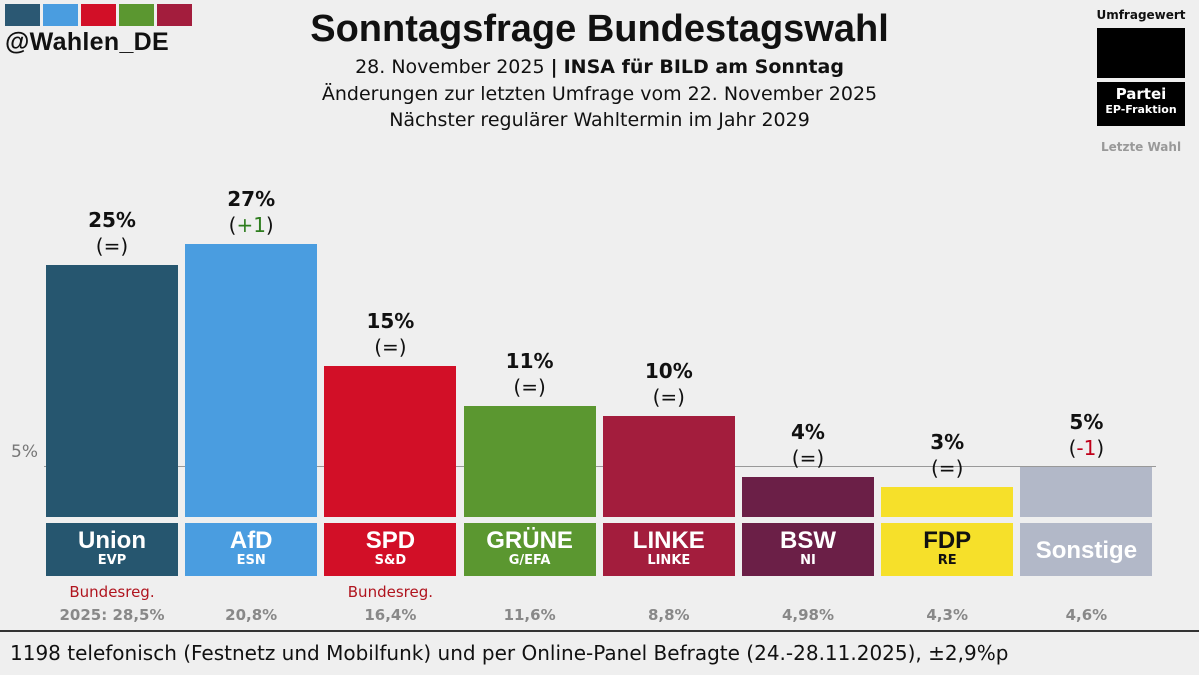 The image size is (1199, 675). Describe the element at coordinates (808, 615) in the screenshot. I see `last-election-bsw: 4,98%` at that location.